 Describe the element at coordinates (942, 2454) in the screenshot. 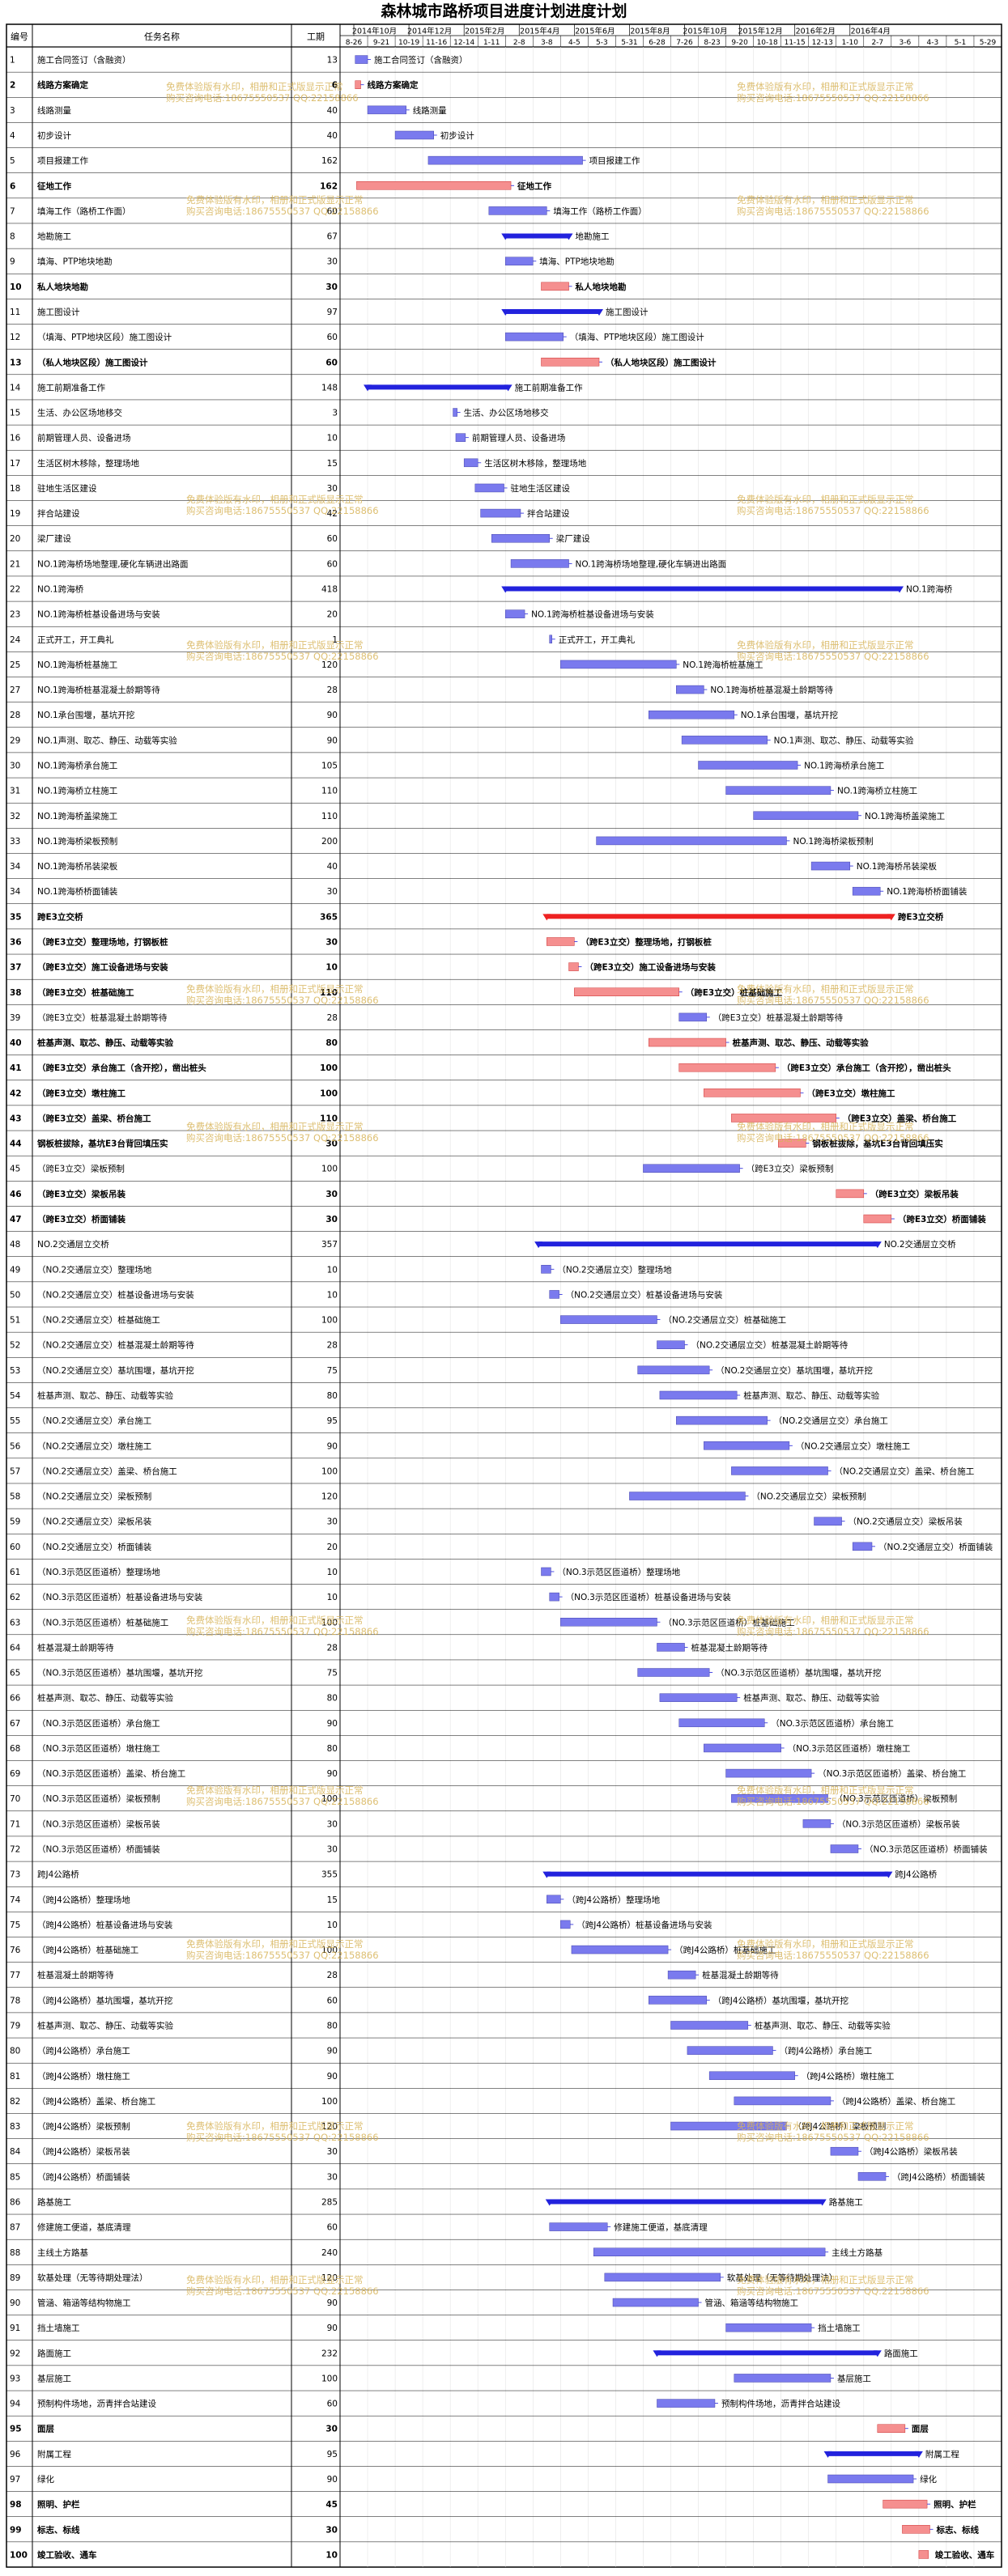

I see `bar-label: 附属工程` at that location.